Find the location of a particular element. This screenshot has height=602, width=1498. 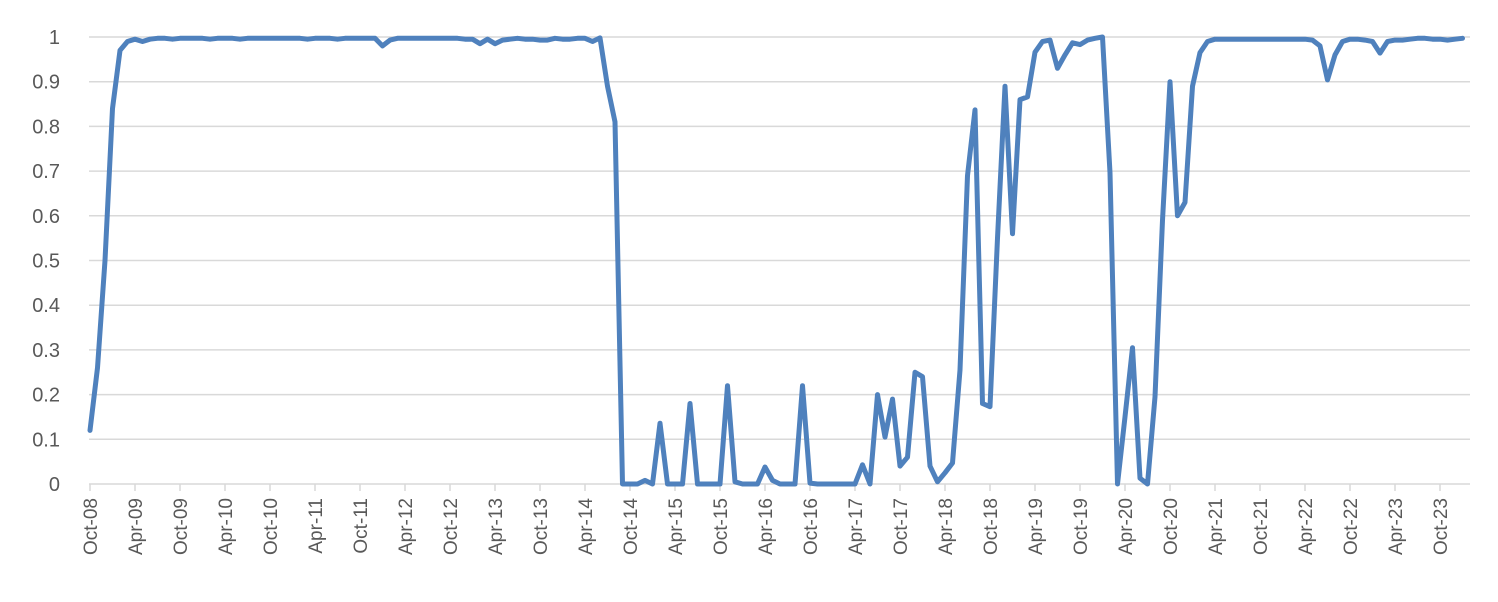

x-tick-label: Apr-18 is located at coordinates (946, 526).